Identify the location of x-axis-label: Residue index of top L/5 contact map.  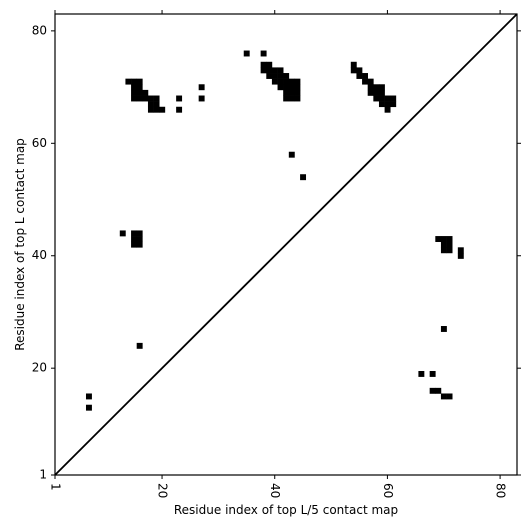
(286, 510).